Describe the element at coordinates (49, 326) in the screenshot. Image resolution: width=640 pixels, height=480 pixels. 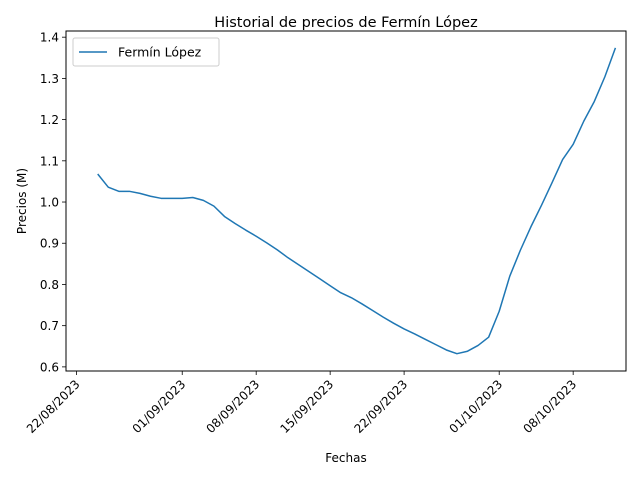
I see `y-tick-label: 0.7` at that location.